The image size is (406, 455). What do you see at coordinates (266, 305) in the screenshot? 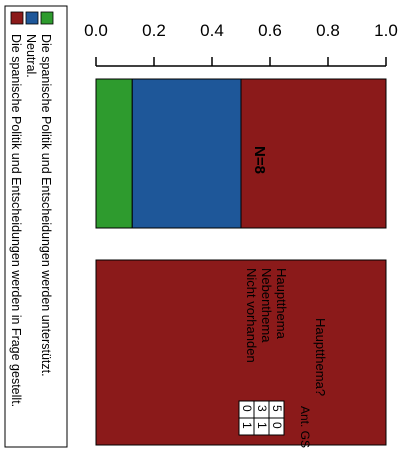
I see `theme-row-label: Nebenthema` at bounding box center [266, 305].